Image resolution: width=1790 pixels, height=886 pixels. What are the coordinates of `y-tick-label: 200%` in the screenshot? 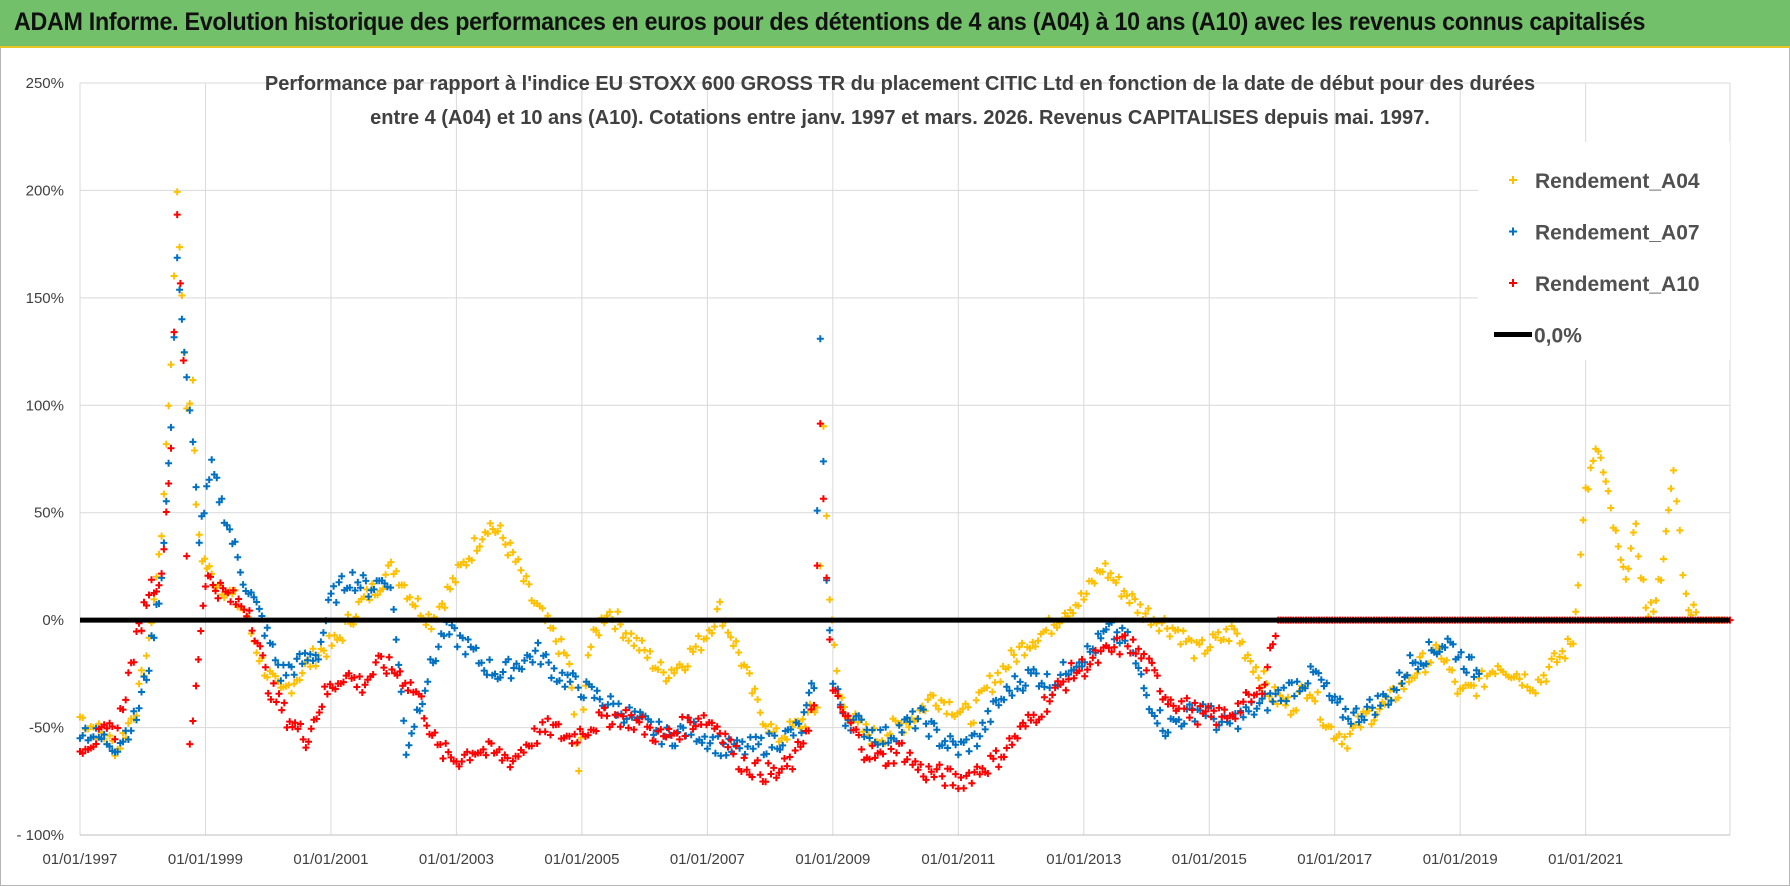 It's located at (45, 190).